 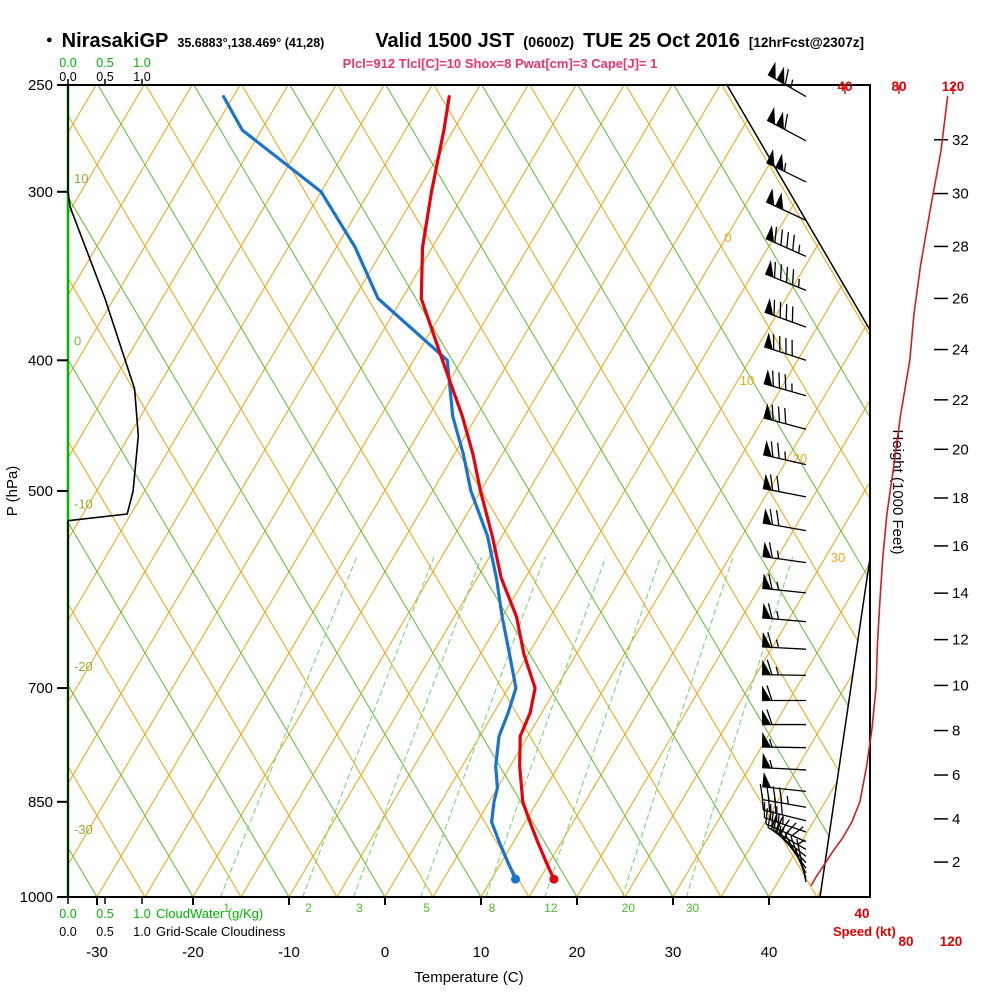 What do you see at coordinates (956, 775) in the screenshot?
I see `svg-text: 6` at bounding box center [956, 775].